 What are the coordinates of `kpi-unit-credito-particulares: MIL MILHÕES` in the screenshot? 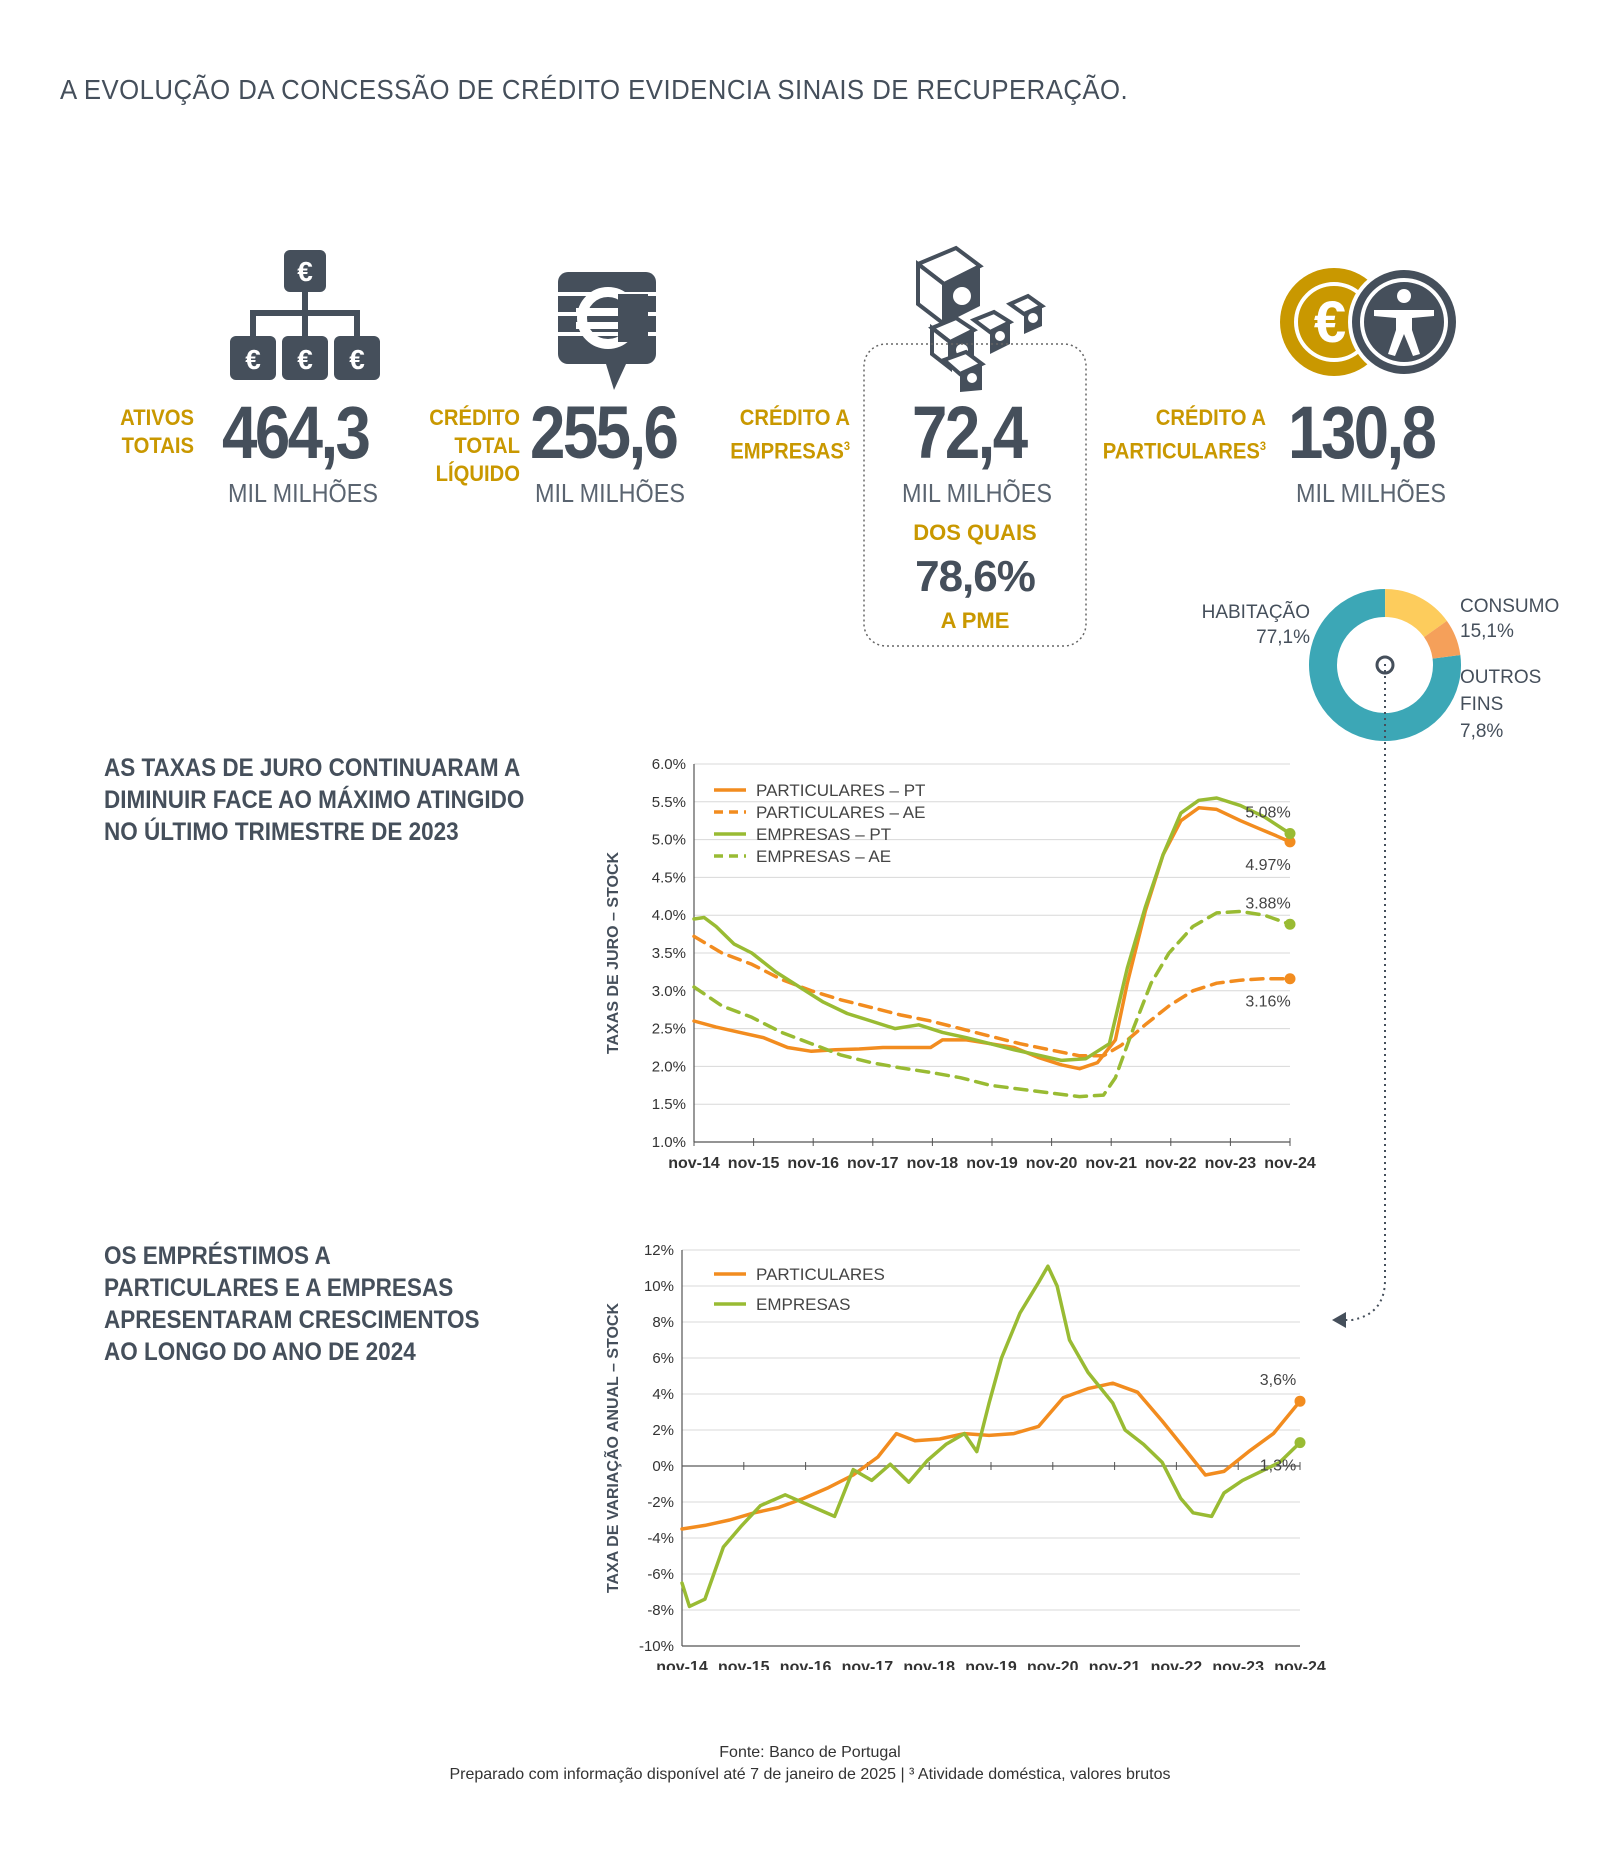 It's located at (1371, 493).